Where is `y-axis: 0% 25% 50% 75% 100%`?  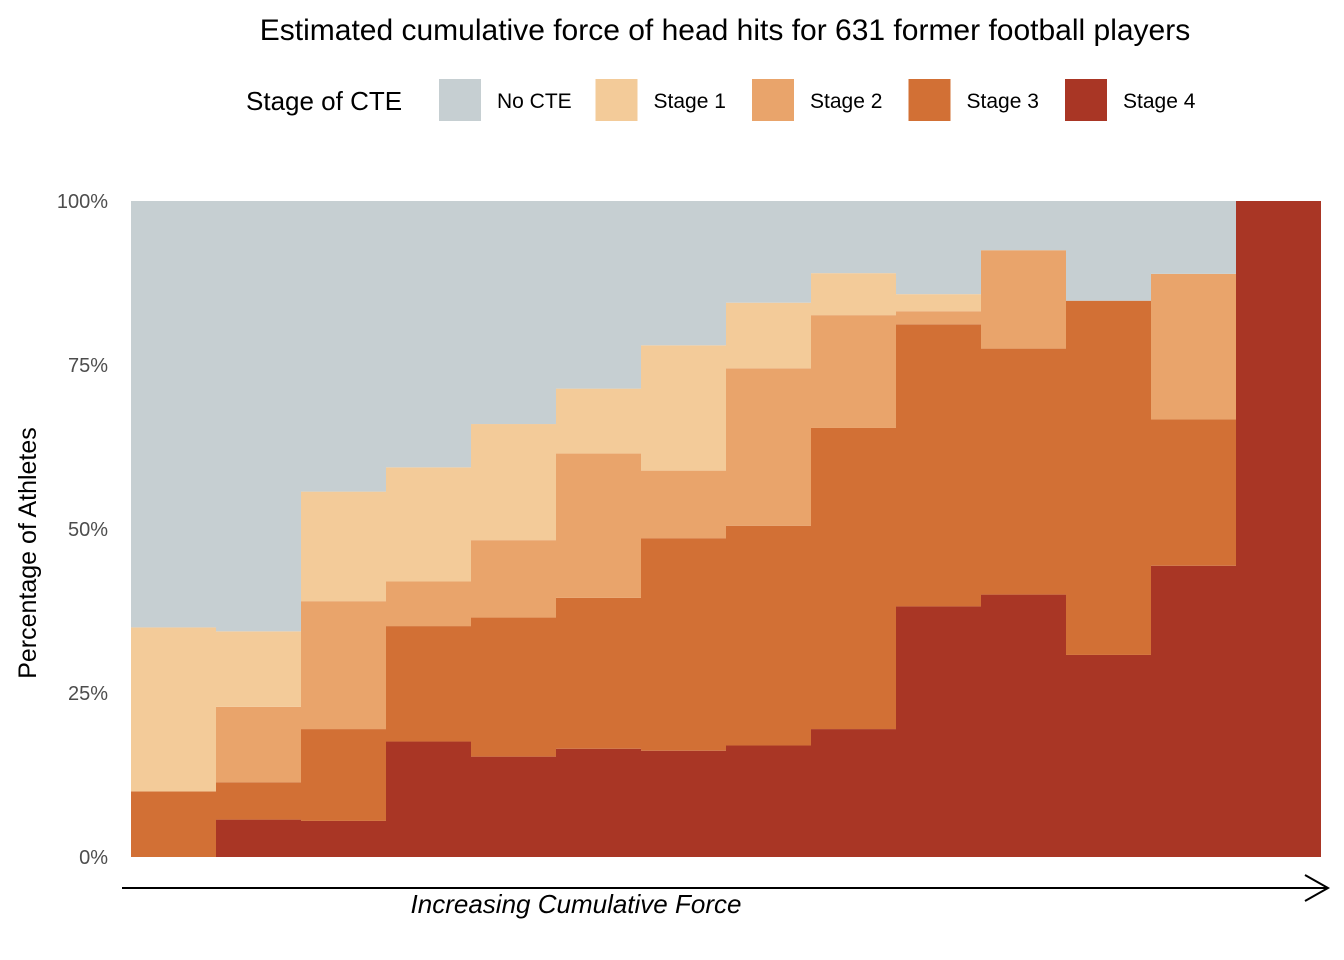
y-axis: 0% 25% 50% 75% 100% is located at coordinates (82, 530).